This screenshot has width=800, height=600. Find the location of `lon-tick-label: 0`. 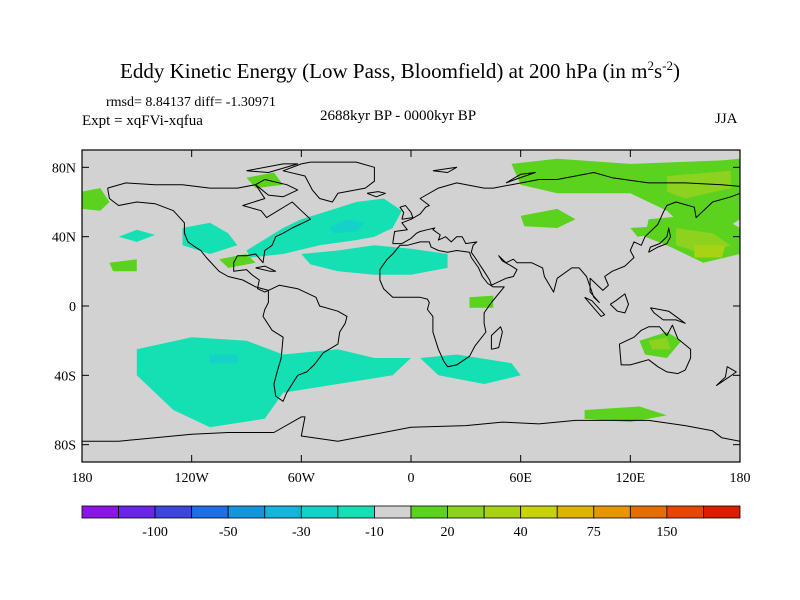

lon-tick-label: 0 is located at coordinates (411, 478).